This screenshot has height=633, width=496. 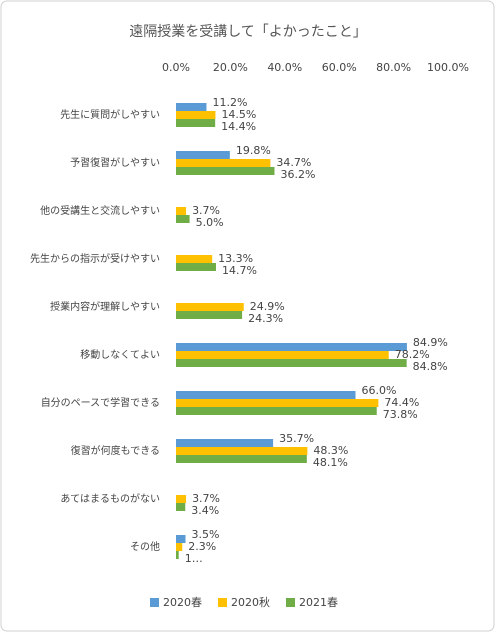 I want to click on category-label: 先生に質問がしやすい, so click(x=110, y=114).